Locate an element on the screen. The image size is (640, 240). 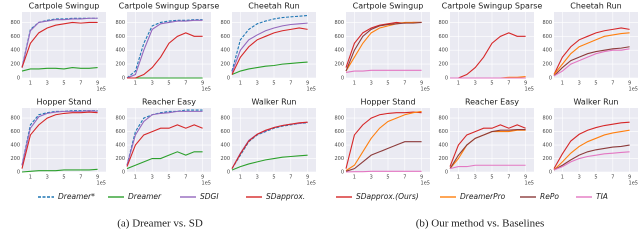
legend-label: SDGI is located at coordinates (209, 196).